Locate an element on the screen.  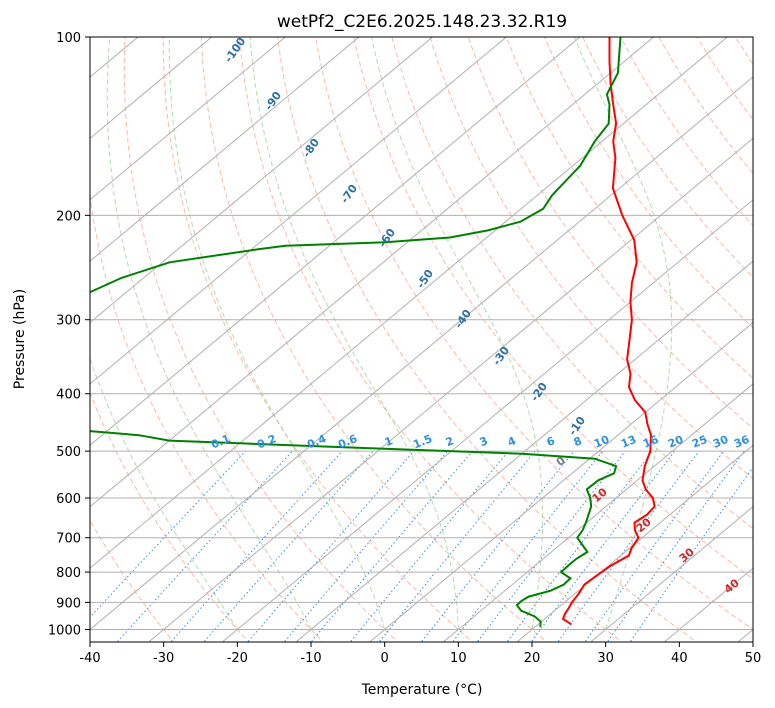
x-tick-label: 20 is located at coordinates (532, 658).